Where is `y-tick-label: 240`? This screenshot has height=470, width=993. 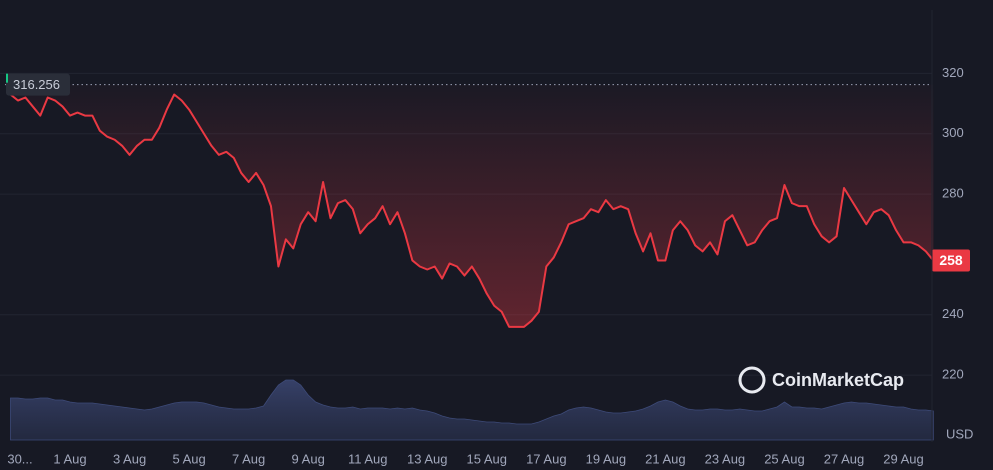 y-tick-label: 240 is located at coordinates (953, 313).